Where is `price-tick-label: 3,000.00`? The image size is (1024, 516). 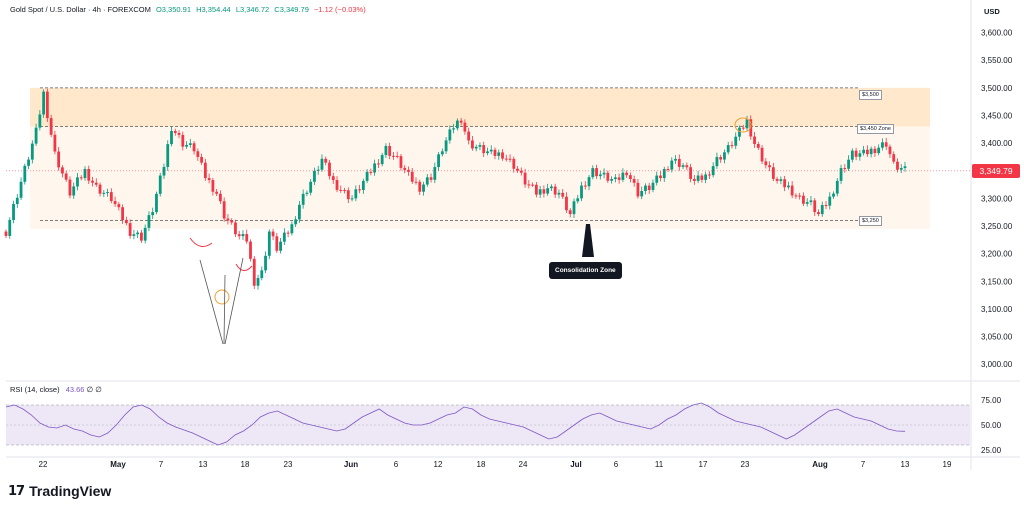 price-tick-label: 3,000.00 is located at coordinates (997, 364).